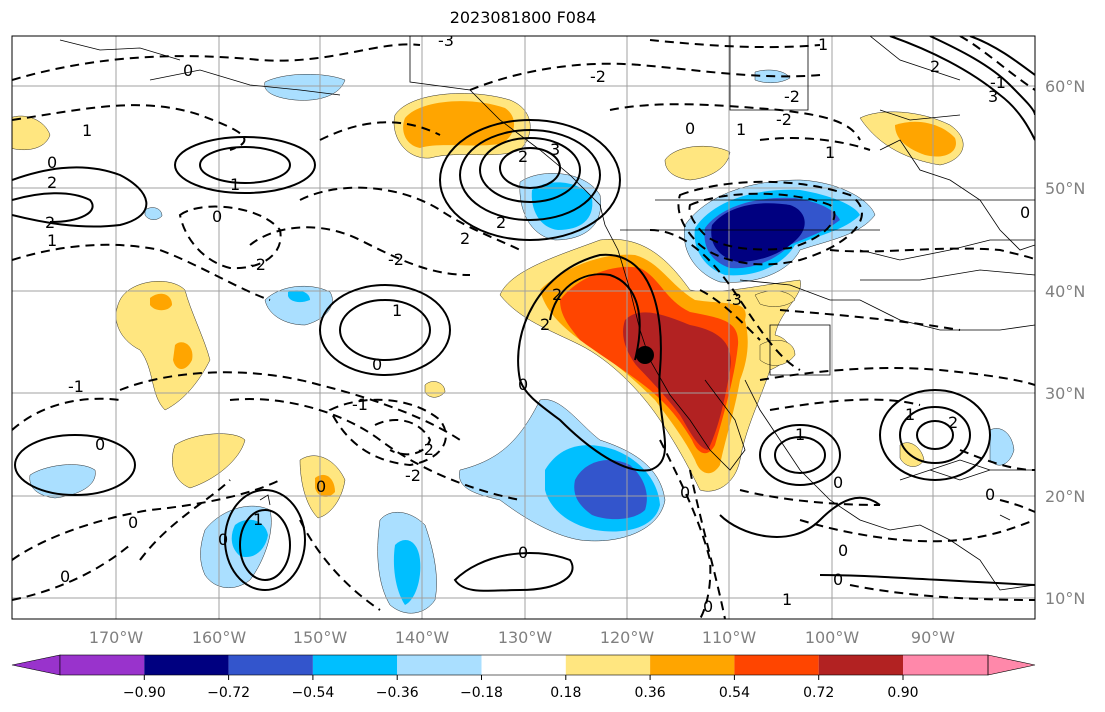 This screenshot has width=1105, height=712. What do you see at coordinates (1065, 342) in the screenshot?
I see `lat-axis-labels: 60°N 50°N 40°N 30°N 20°N 10°N` at bounding box center [1065, 342].